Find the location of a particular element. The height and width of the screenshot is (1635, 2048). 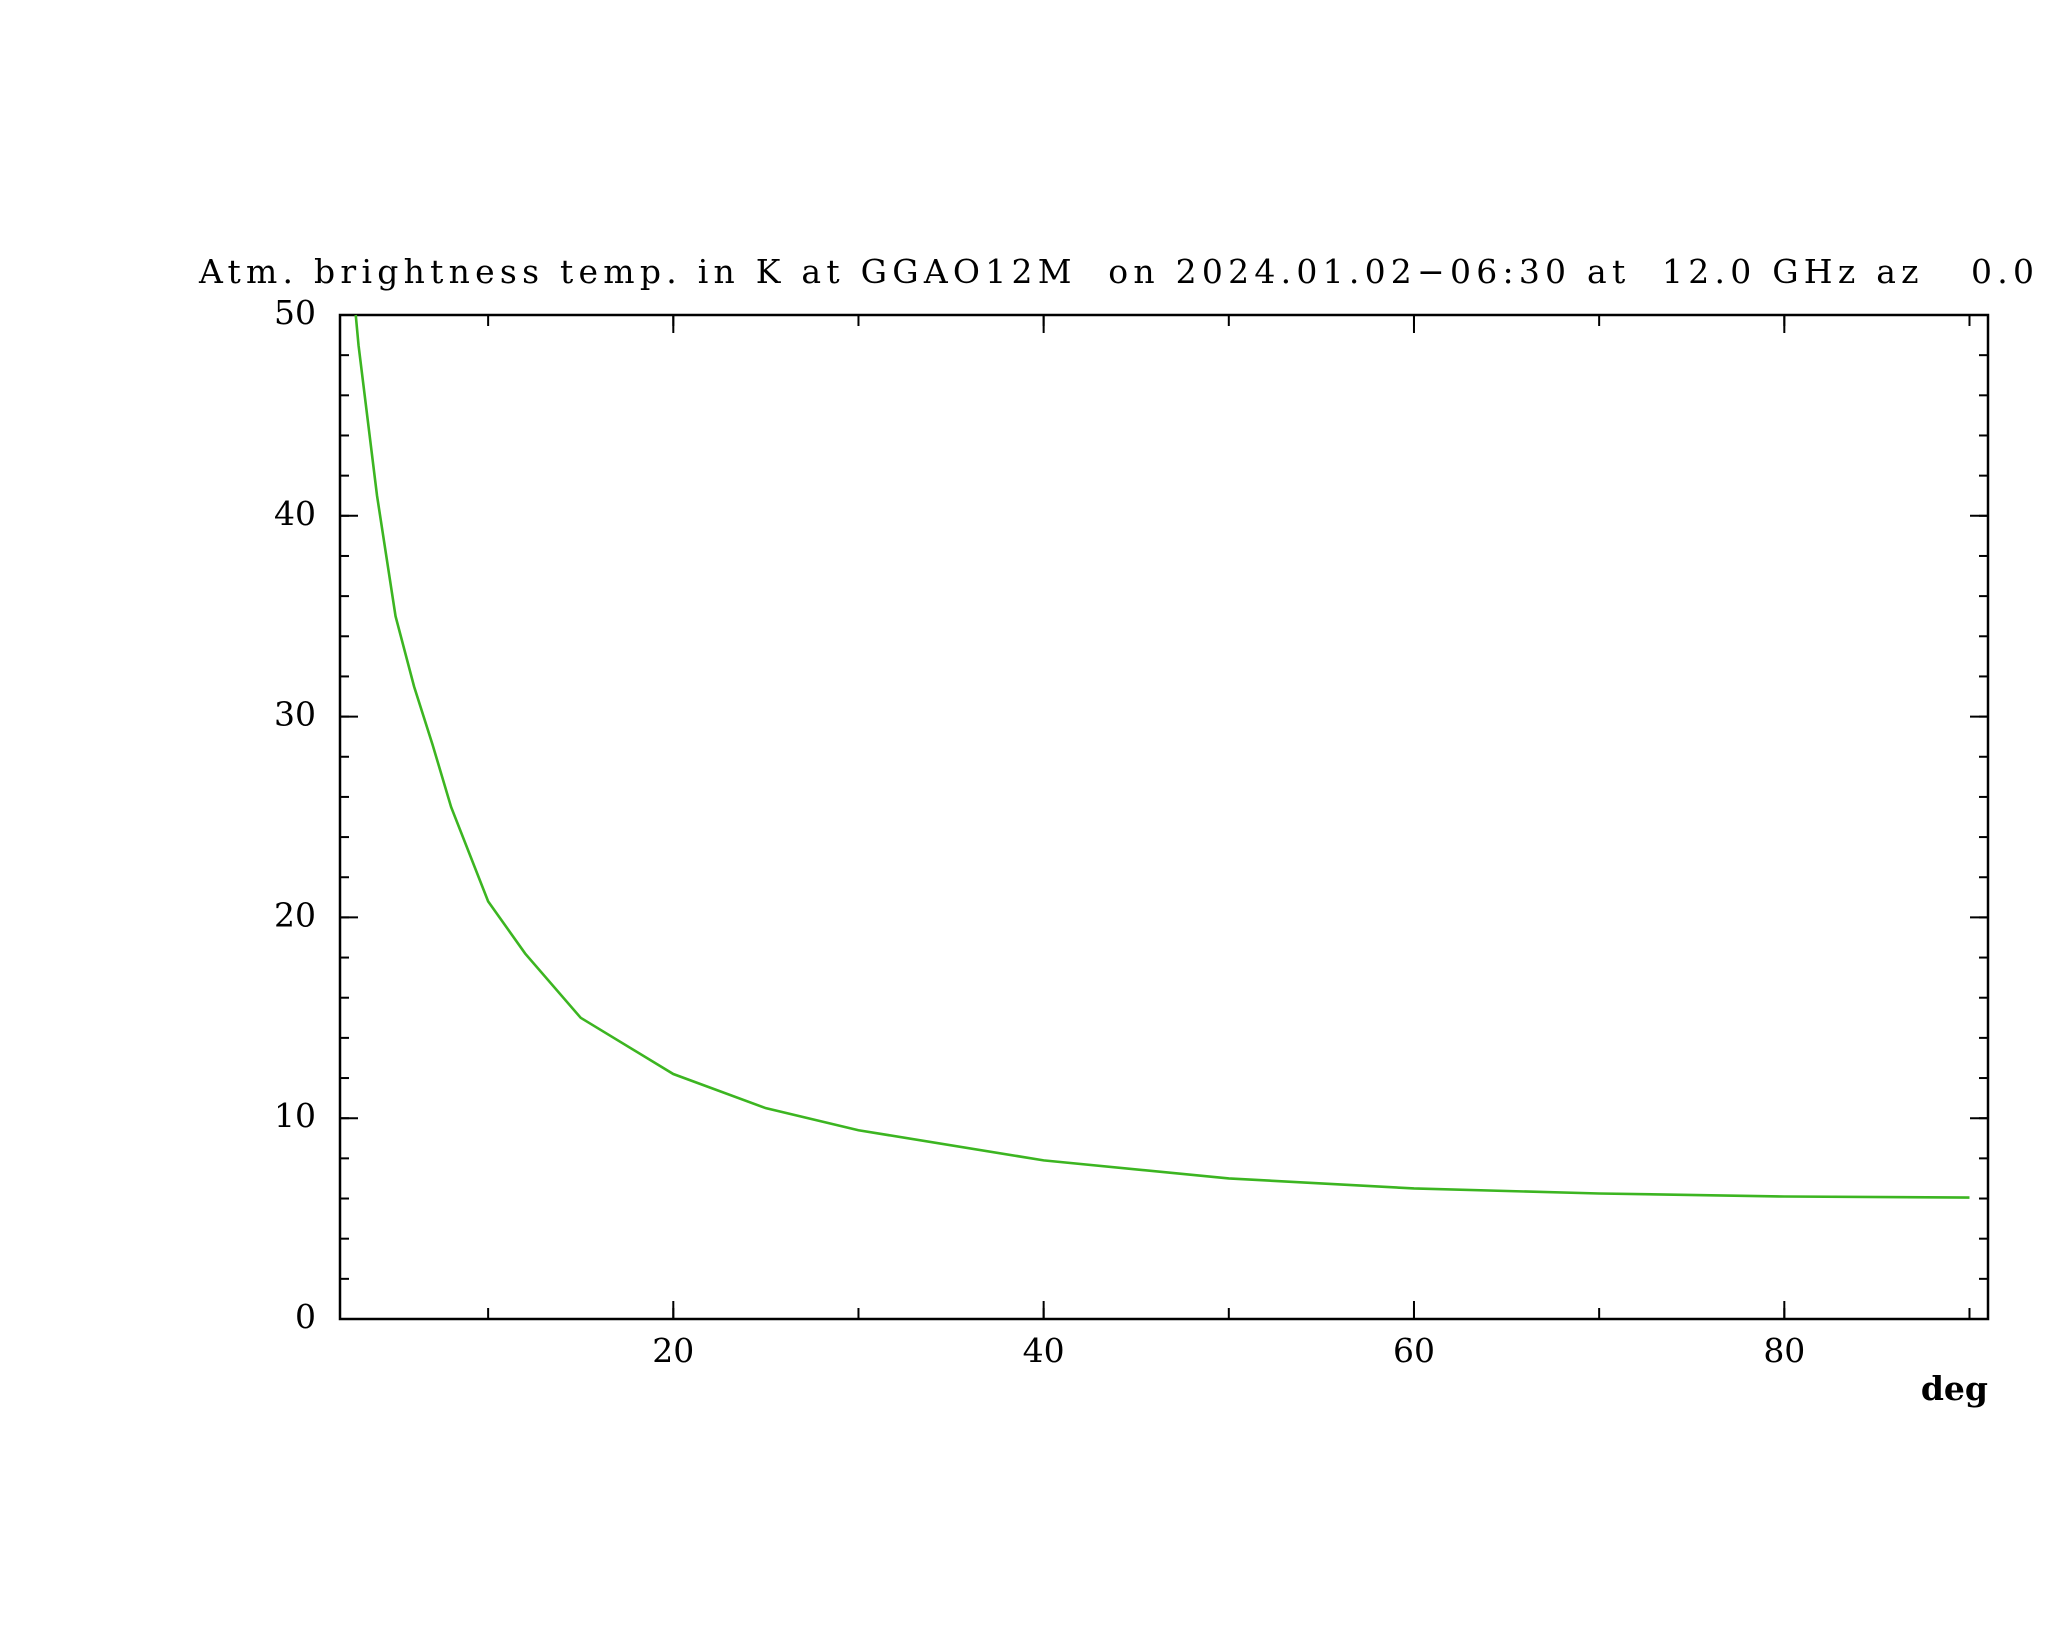

y-tick-label: 50 is located at coordinates (295, 312).